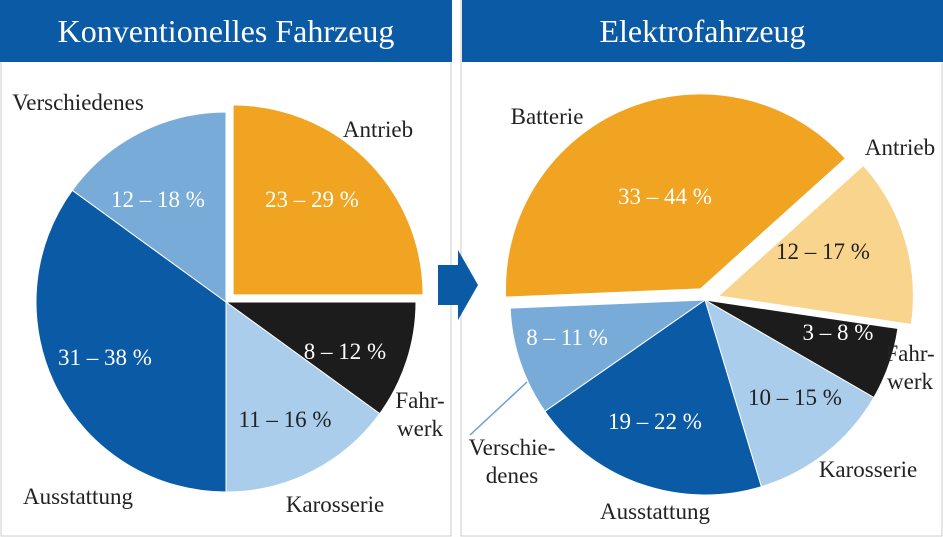 The width and height of the screenshot is (943, 537). I want to click on value-label: 12 – 18 %, so click(158, 199).